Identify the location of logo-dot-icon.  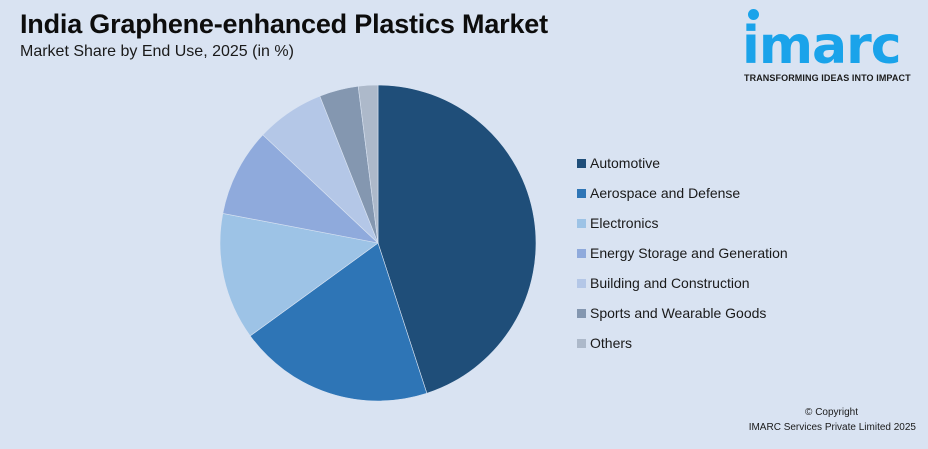
(753, 14).